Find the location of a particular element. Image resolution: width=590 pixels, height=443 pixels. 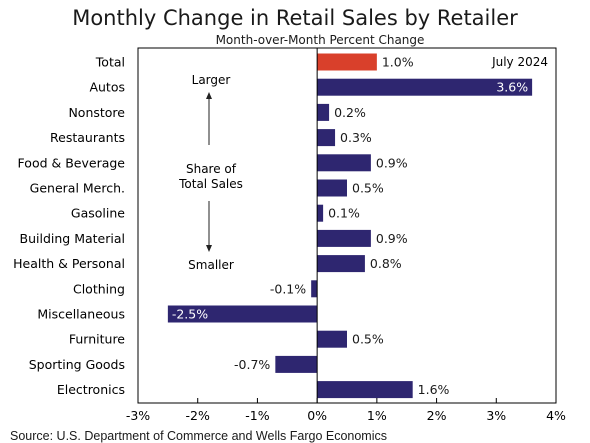

y-tick-label-8: Health & Personal is located at coordinates (69, 263).